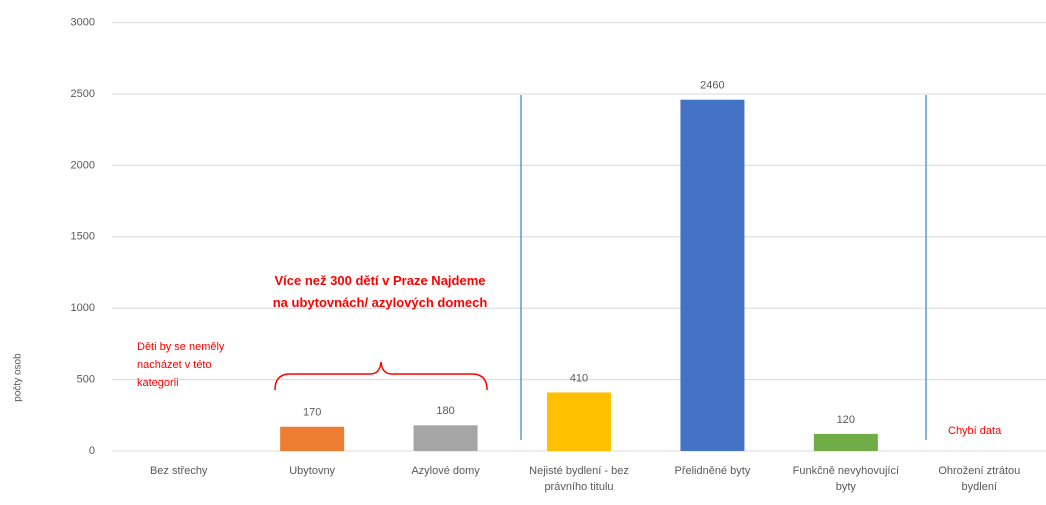 The height and width of the screenshot is (505, 1046). What do you see at coordinates (975, 431) in the screenshot?
I see `annotation: Chybí data` at bounding box center [975, 431].